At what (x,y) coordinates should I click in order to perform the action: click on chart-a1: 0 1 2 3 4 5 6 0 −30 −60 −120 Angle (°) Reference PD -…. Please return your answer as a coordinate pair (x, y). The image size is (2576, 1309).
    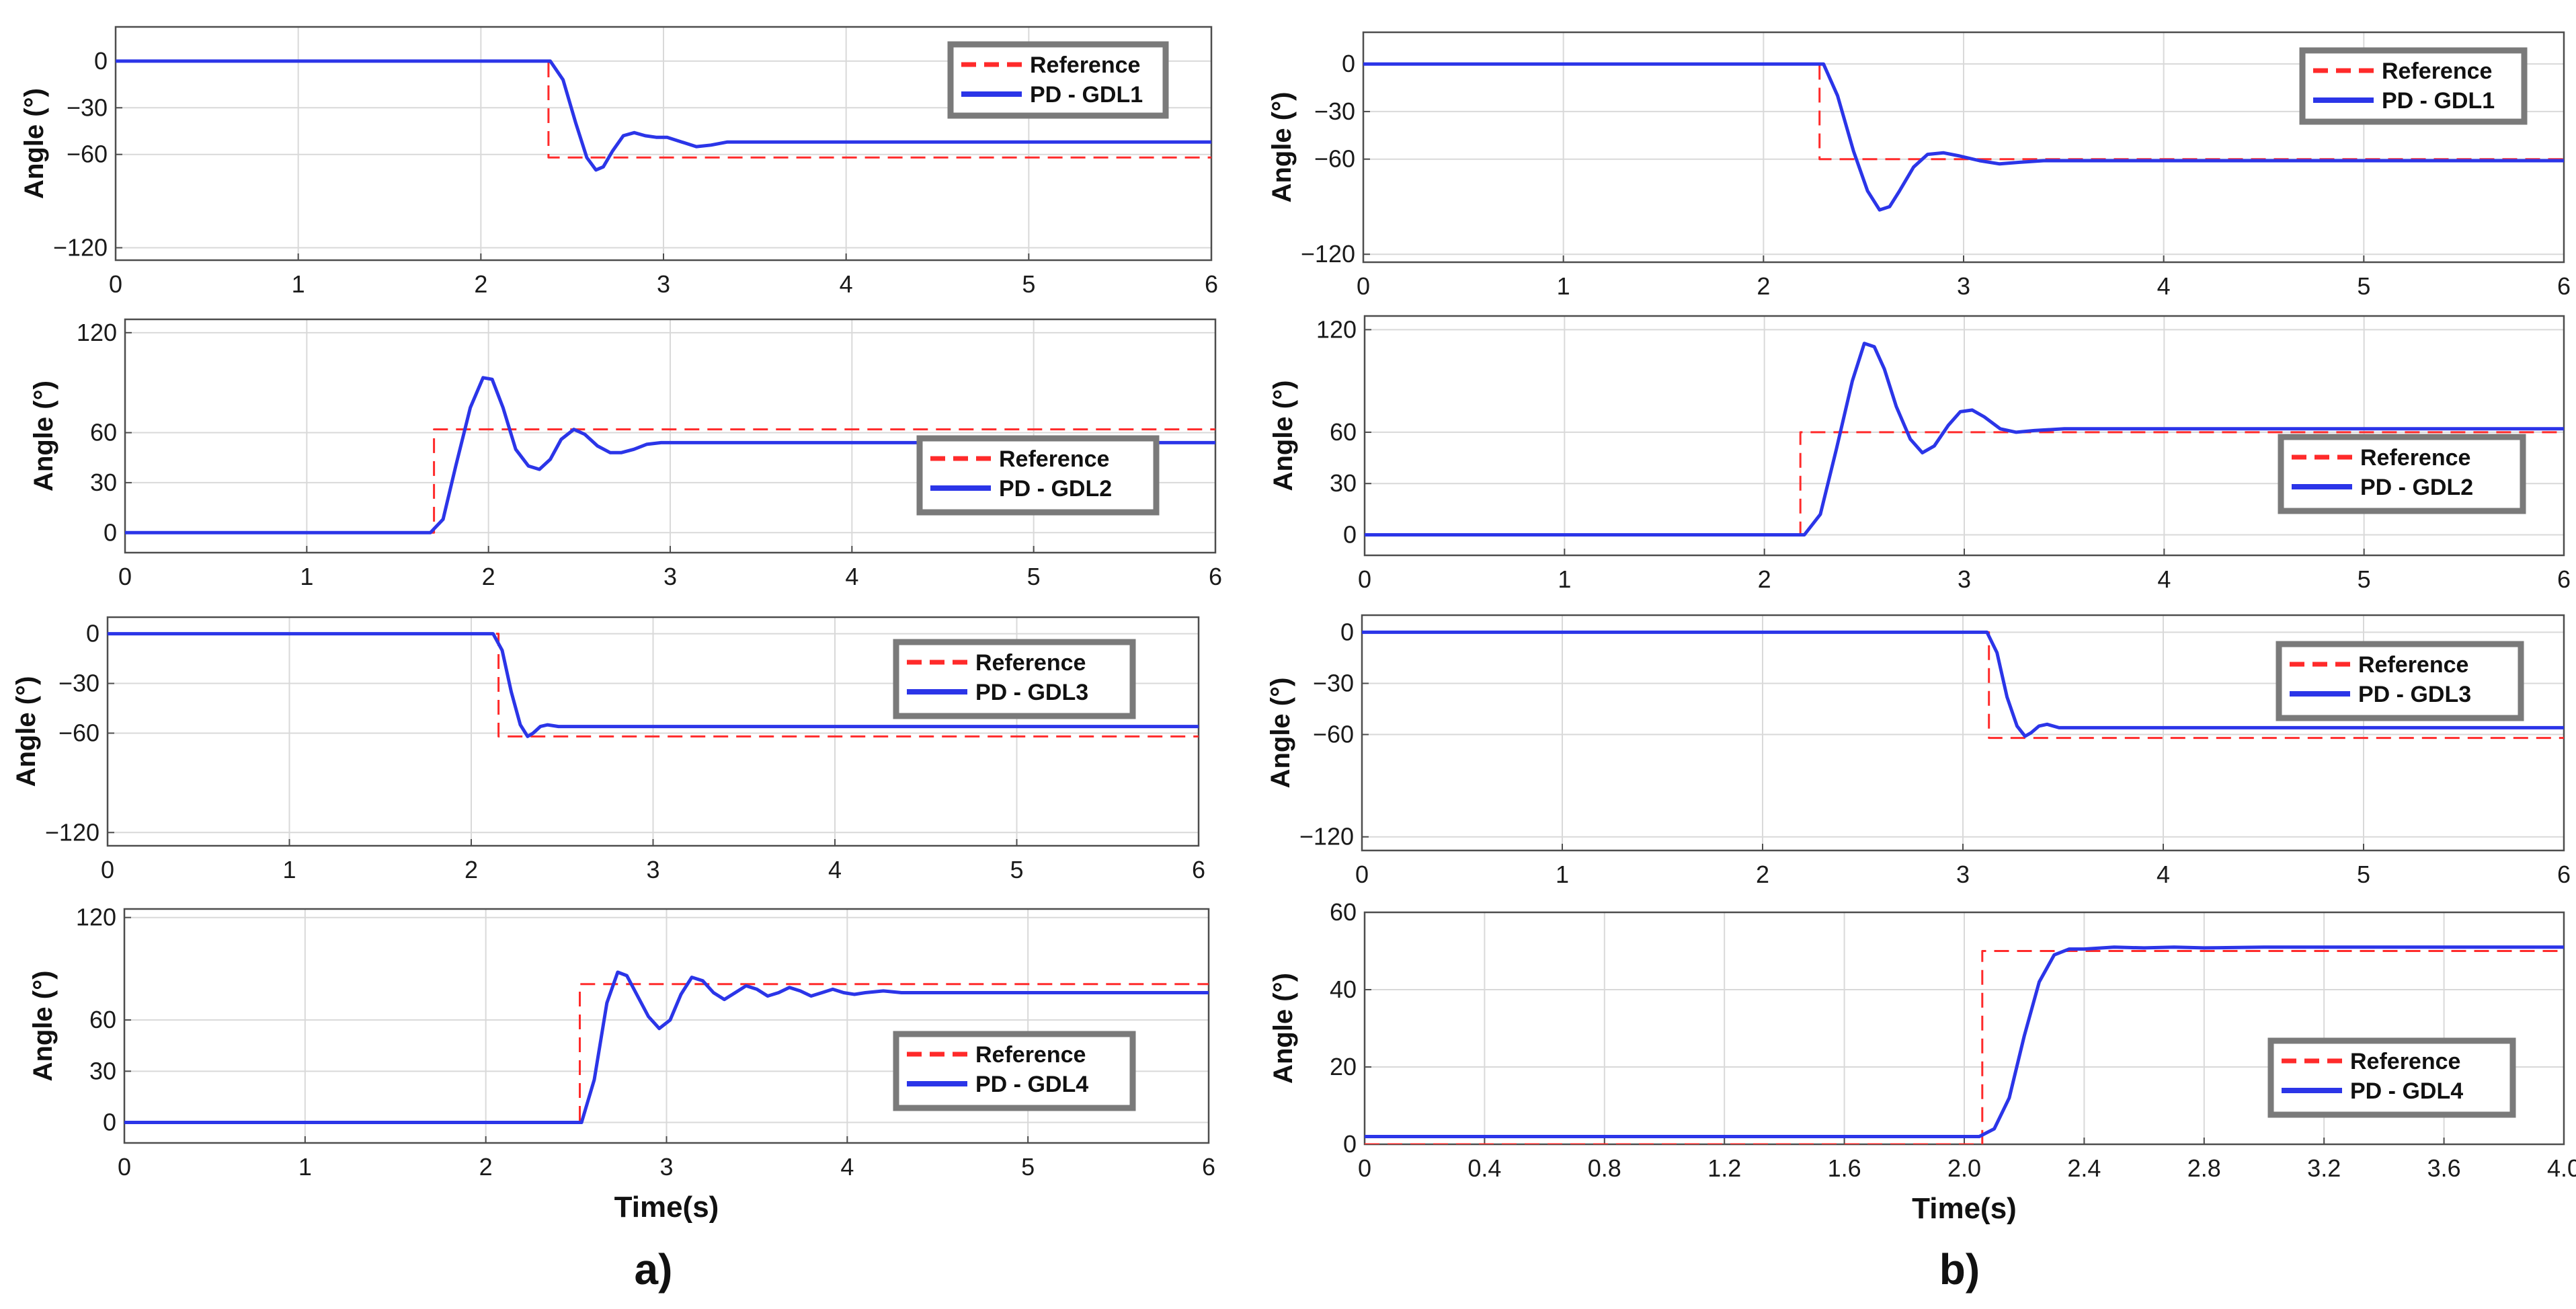
    Looking at the image, I should click on (618, 162).